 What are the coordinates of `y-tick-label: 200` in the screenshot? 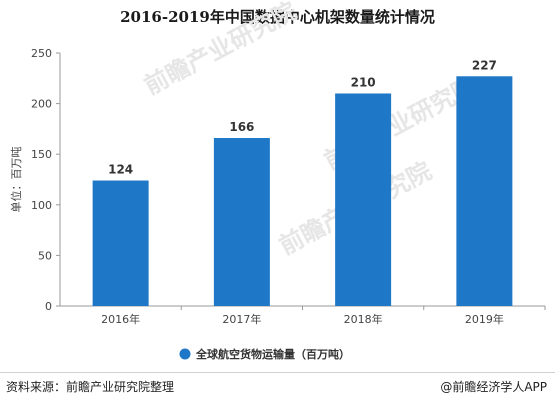 It's located at (41, 104).